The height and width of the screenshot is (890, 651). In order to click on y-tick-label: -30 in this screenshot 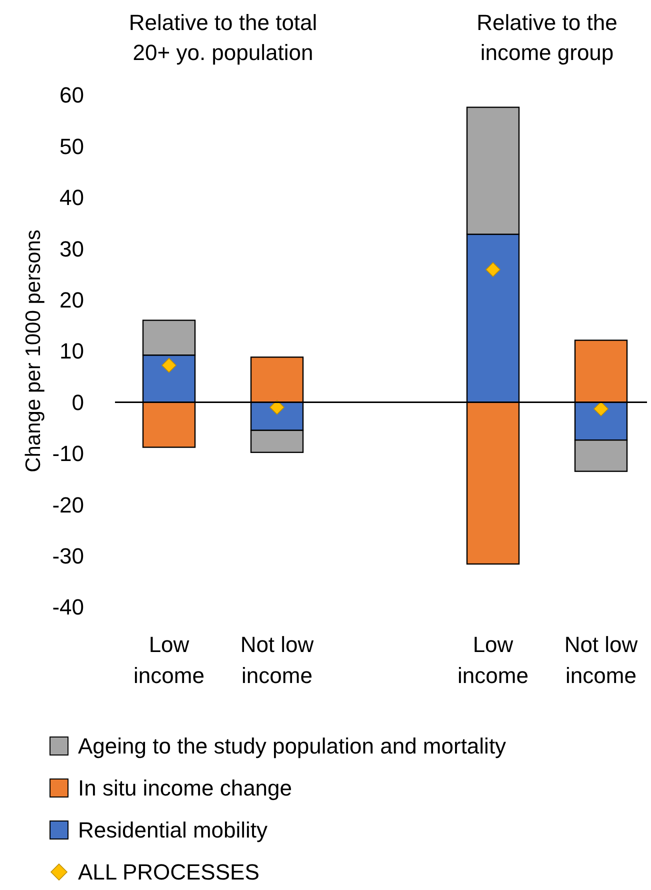, I will do `click(68, 556)`.